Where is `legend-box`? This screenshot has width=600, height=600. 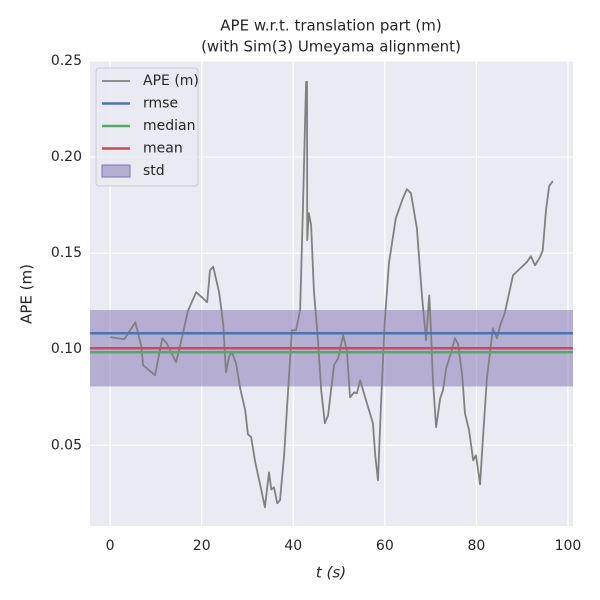 legend-box is located at coordinates (147, 127).